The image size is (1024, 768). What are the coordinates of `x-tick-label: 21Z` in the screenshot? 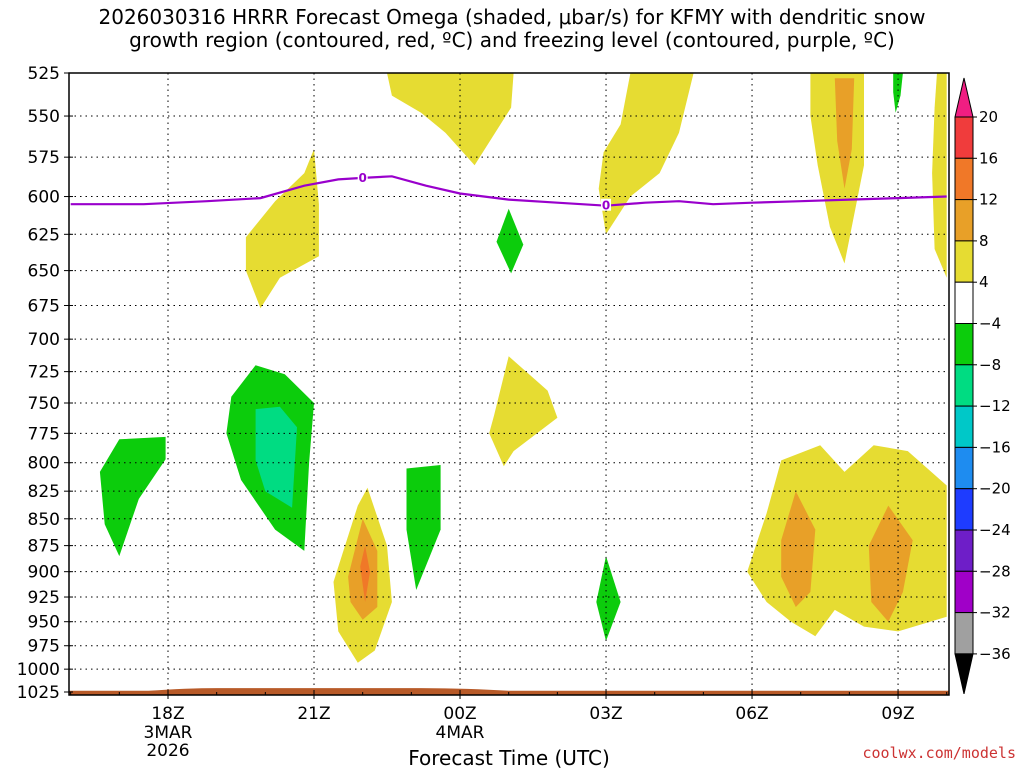 It's located at (313, 714).